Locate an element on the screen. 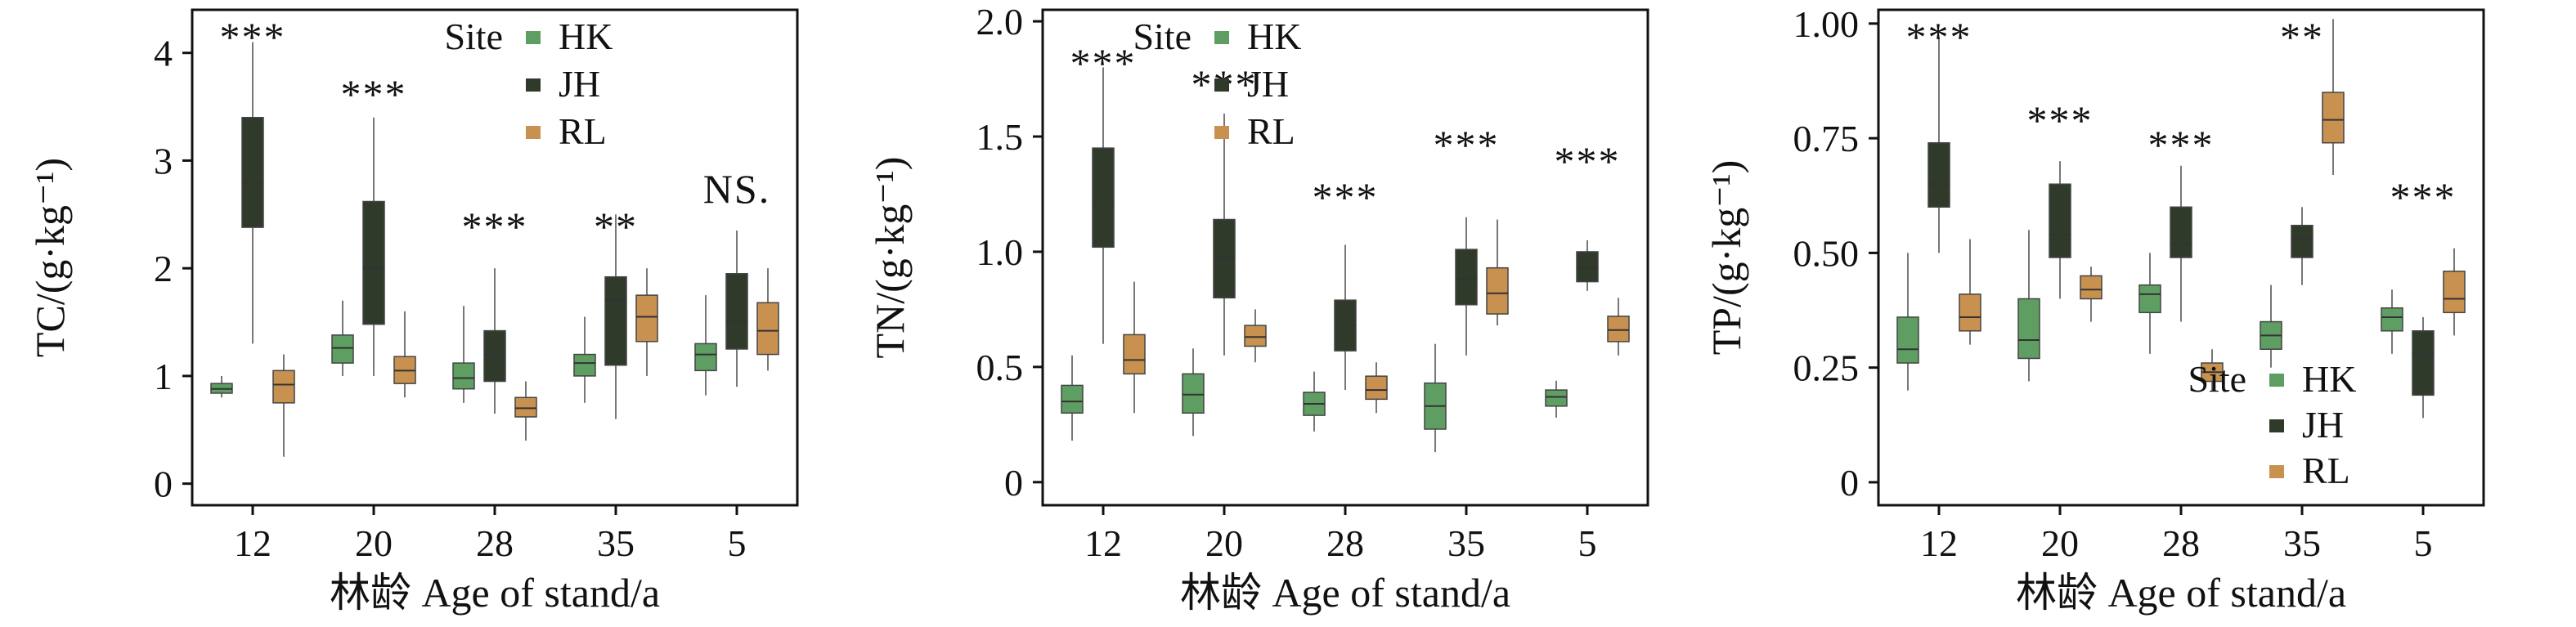 The height and width of the screenshot is (627, 2576). y-tick-label: 0.5 is located at coordinates (1000, 367).